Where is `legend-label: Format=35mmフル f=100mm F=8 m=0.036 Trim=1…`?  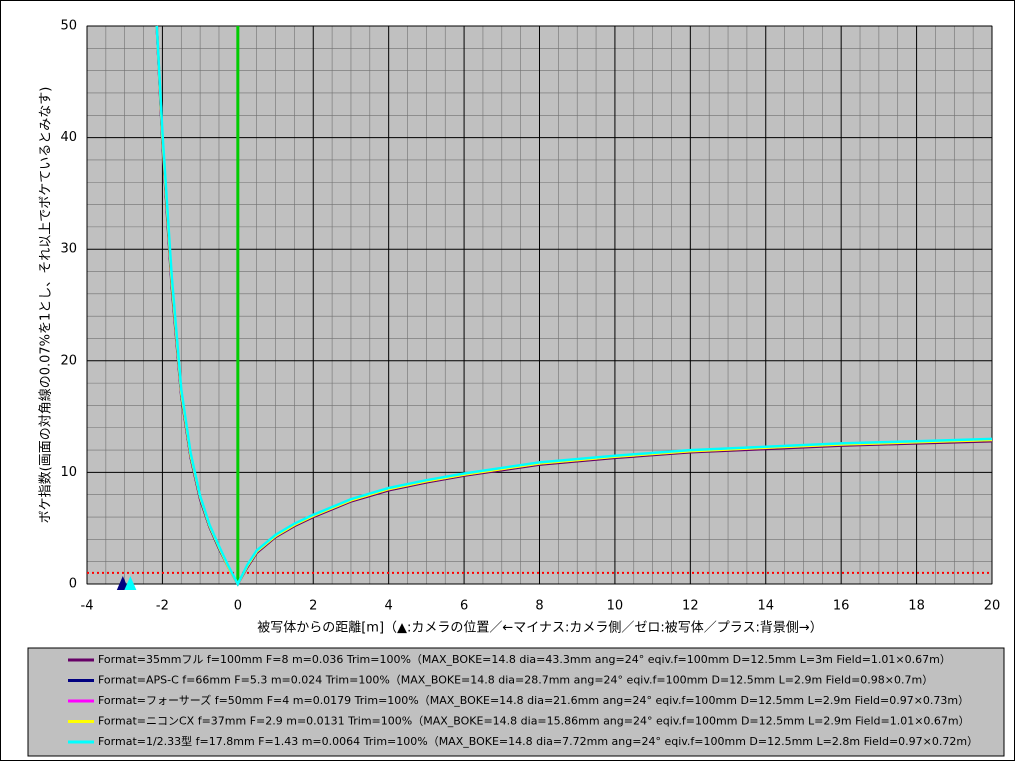
legend-label: Format=35mmフル f=100mm F=8 m=0.036 Trim=1… is located at coordinates (524, 659).